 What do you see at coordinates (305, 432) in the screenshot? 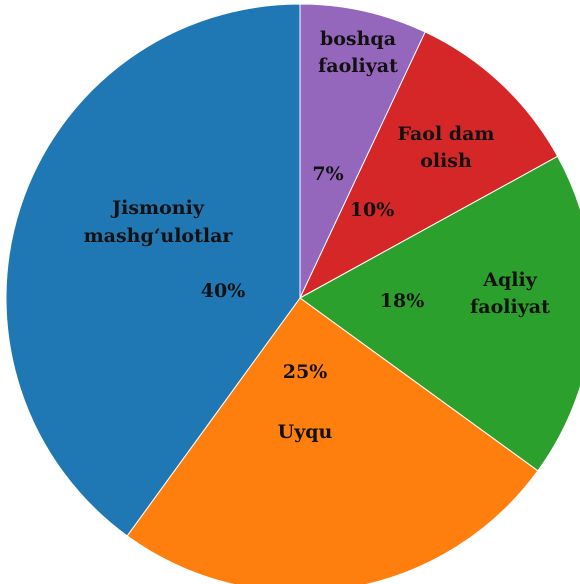
I see `slice-label-uyqu: Uyqu` at bounding box center [305, 432].